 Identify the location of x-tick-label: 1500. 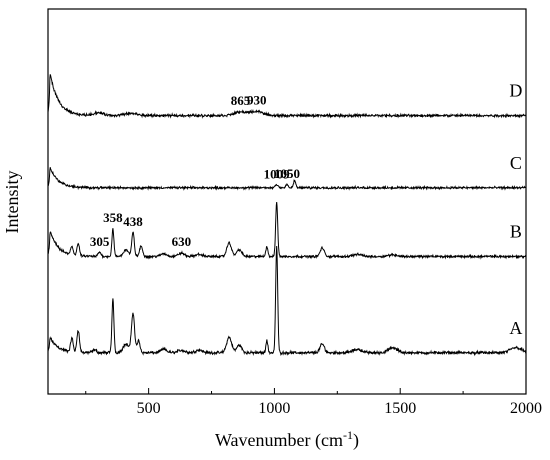
(400, 408).